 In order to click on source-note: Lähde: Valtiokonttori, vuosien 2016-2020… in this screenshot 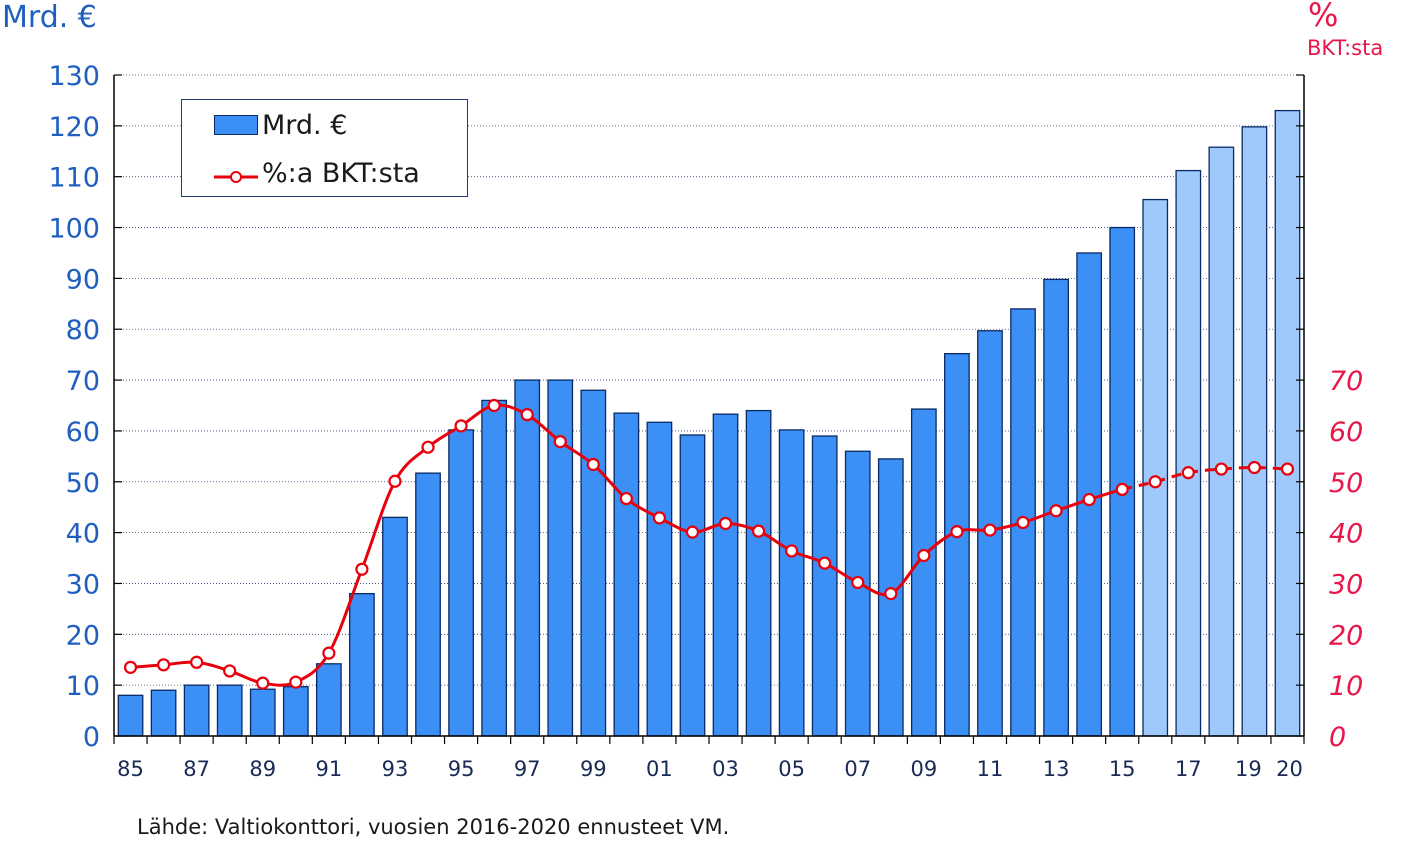, I will do `click(433, 827)`.